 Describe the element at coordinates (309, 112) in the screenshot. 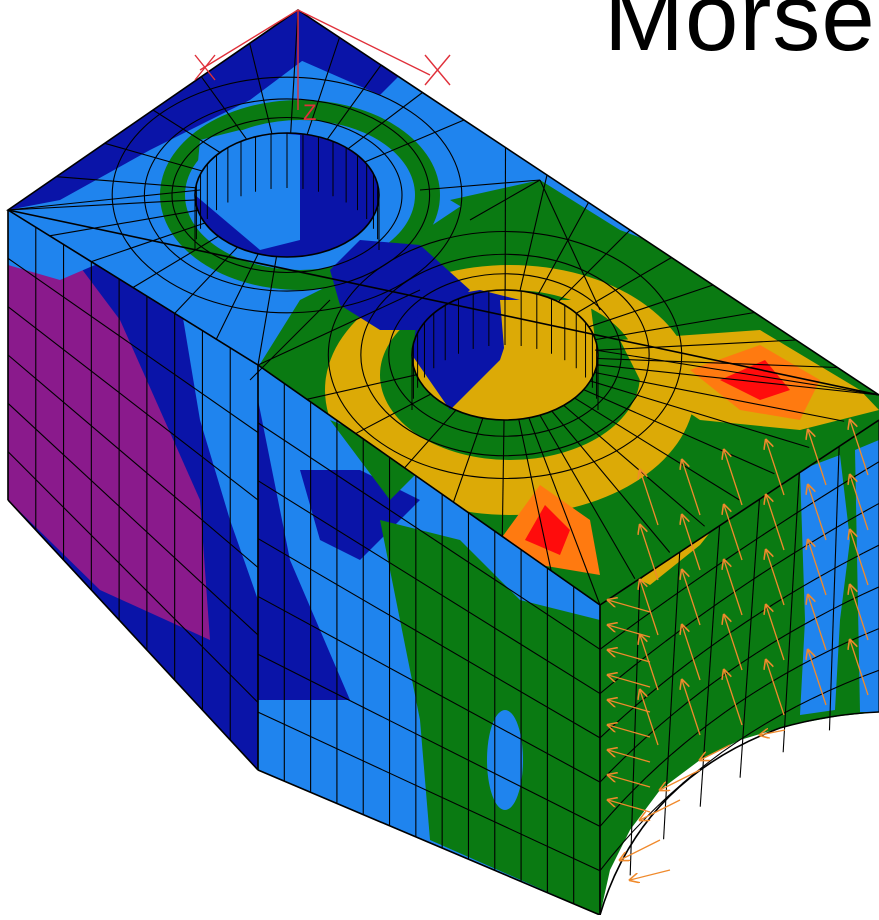

I see `z-axis-label: Z` at that location.